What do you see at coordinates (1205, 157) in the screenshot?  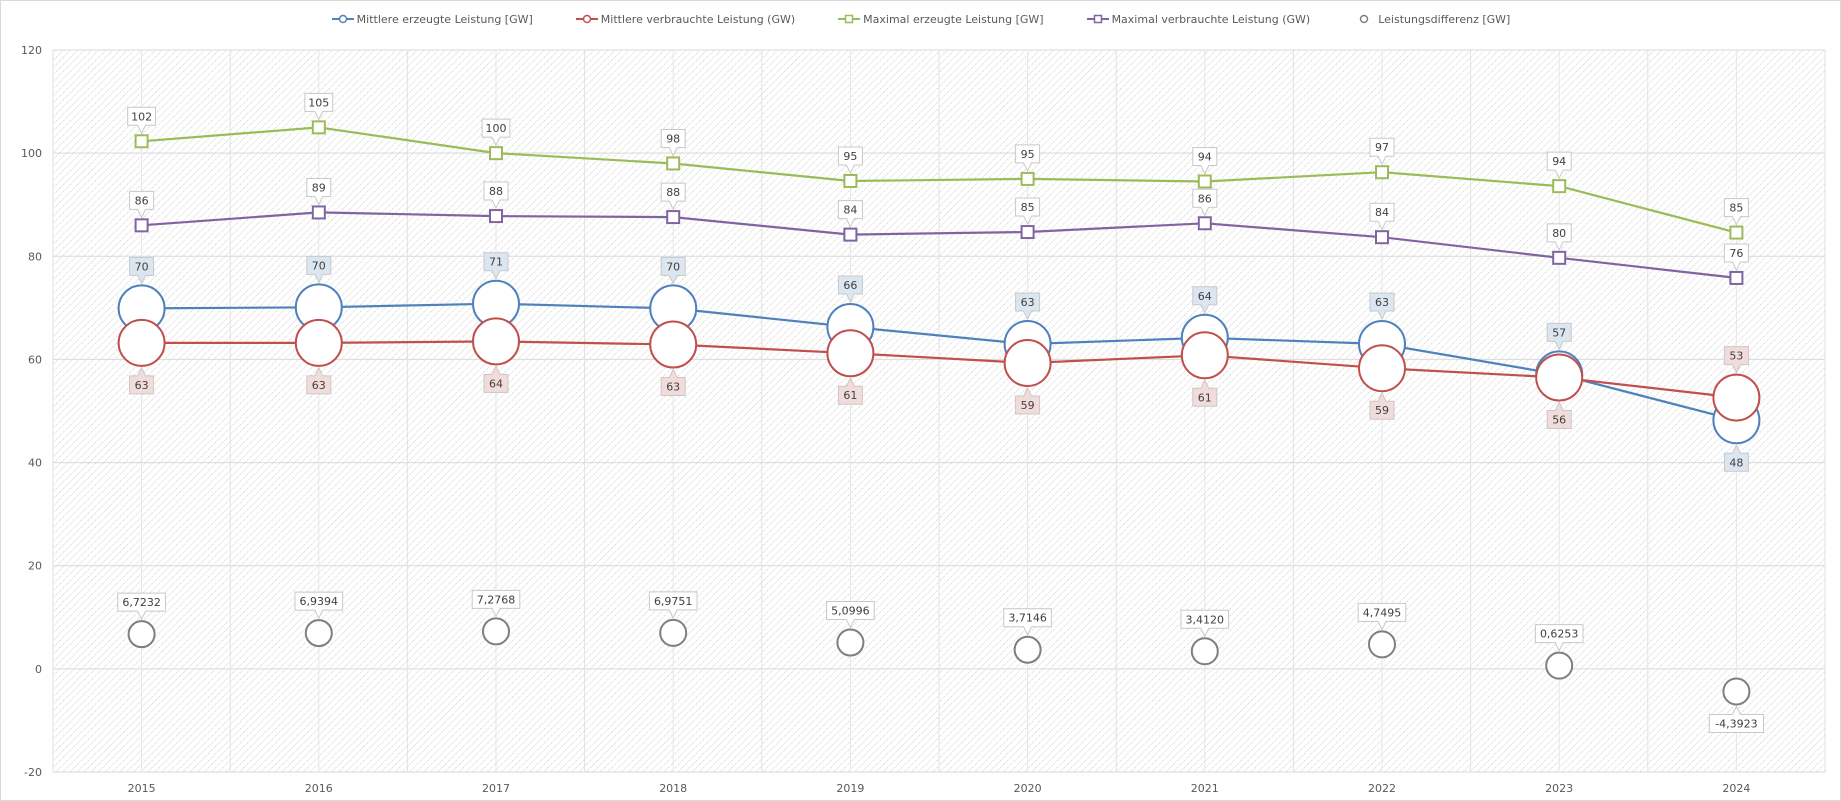 I see `data-label-text: 94` at bounding box center [1205, 157].